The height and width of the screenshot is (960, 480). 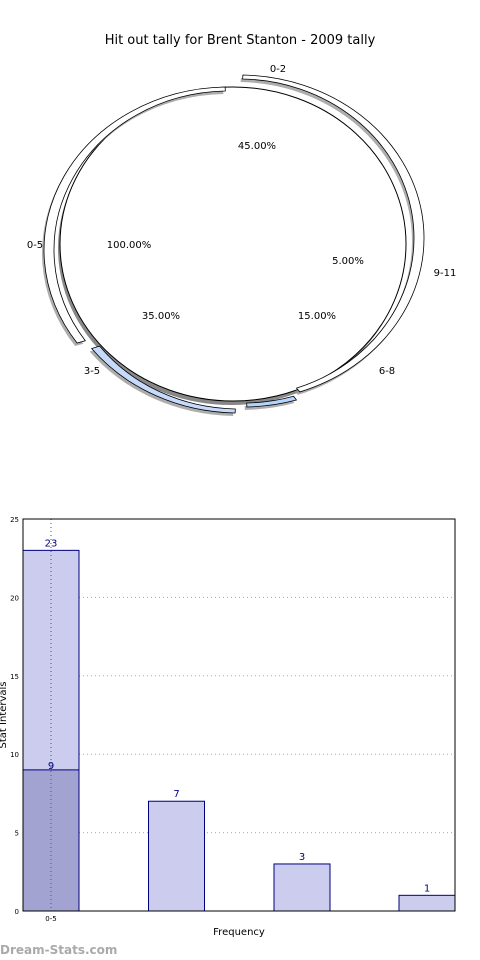 What do you see at coordinates (35, 245) in the screenshot?
I see `pie-category-label-inner-0-5: 0-5` at bounding box center [35, 245].